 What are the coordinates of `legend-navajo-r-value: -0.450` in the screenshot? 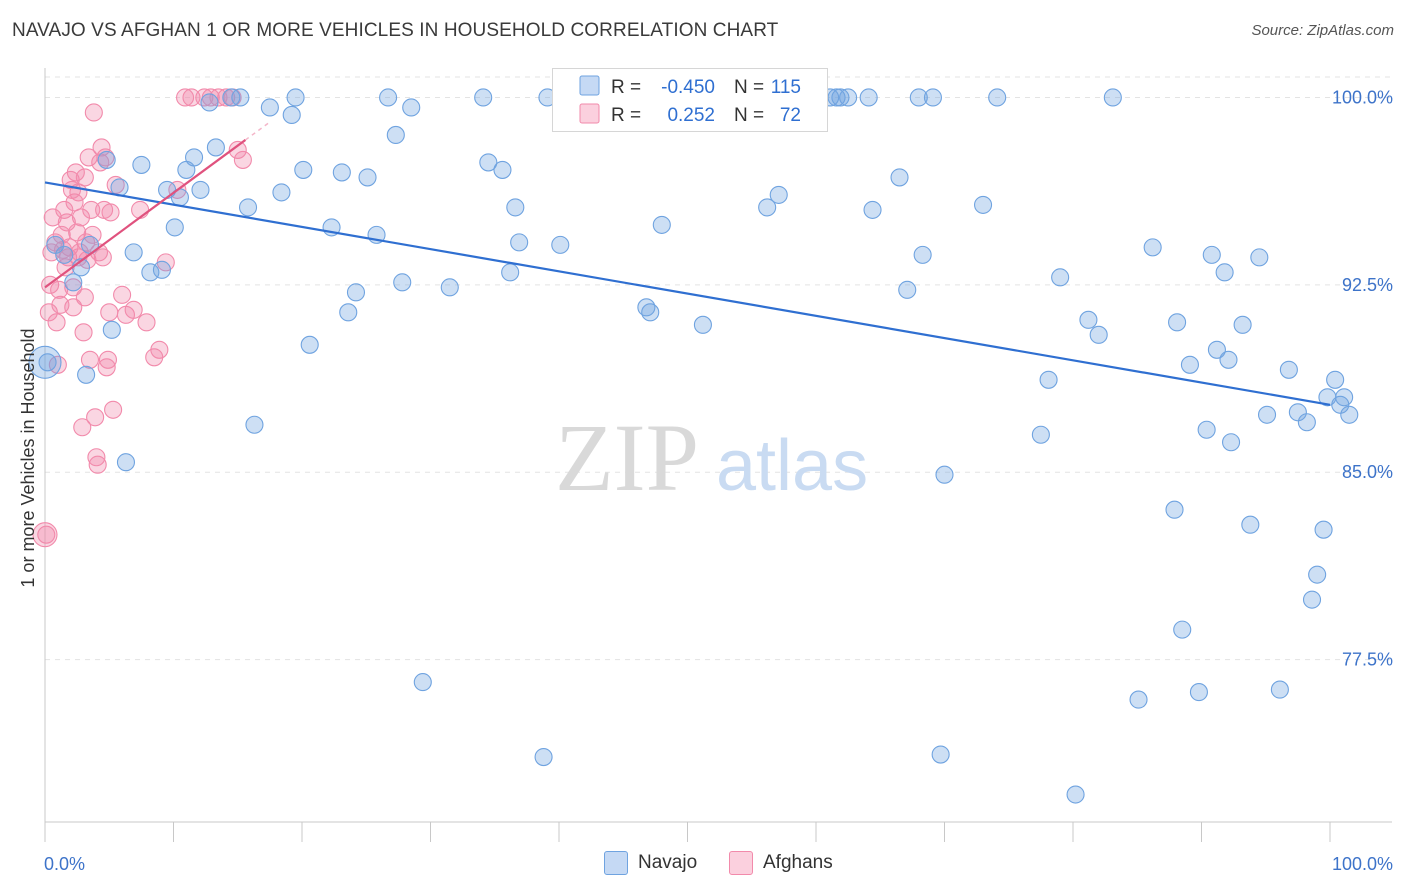 It's located at (688, 87).